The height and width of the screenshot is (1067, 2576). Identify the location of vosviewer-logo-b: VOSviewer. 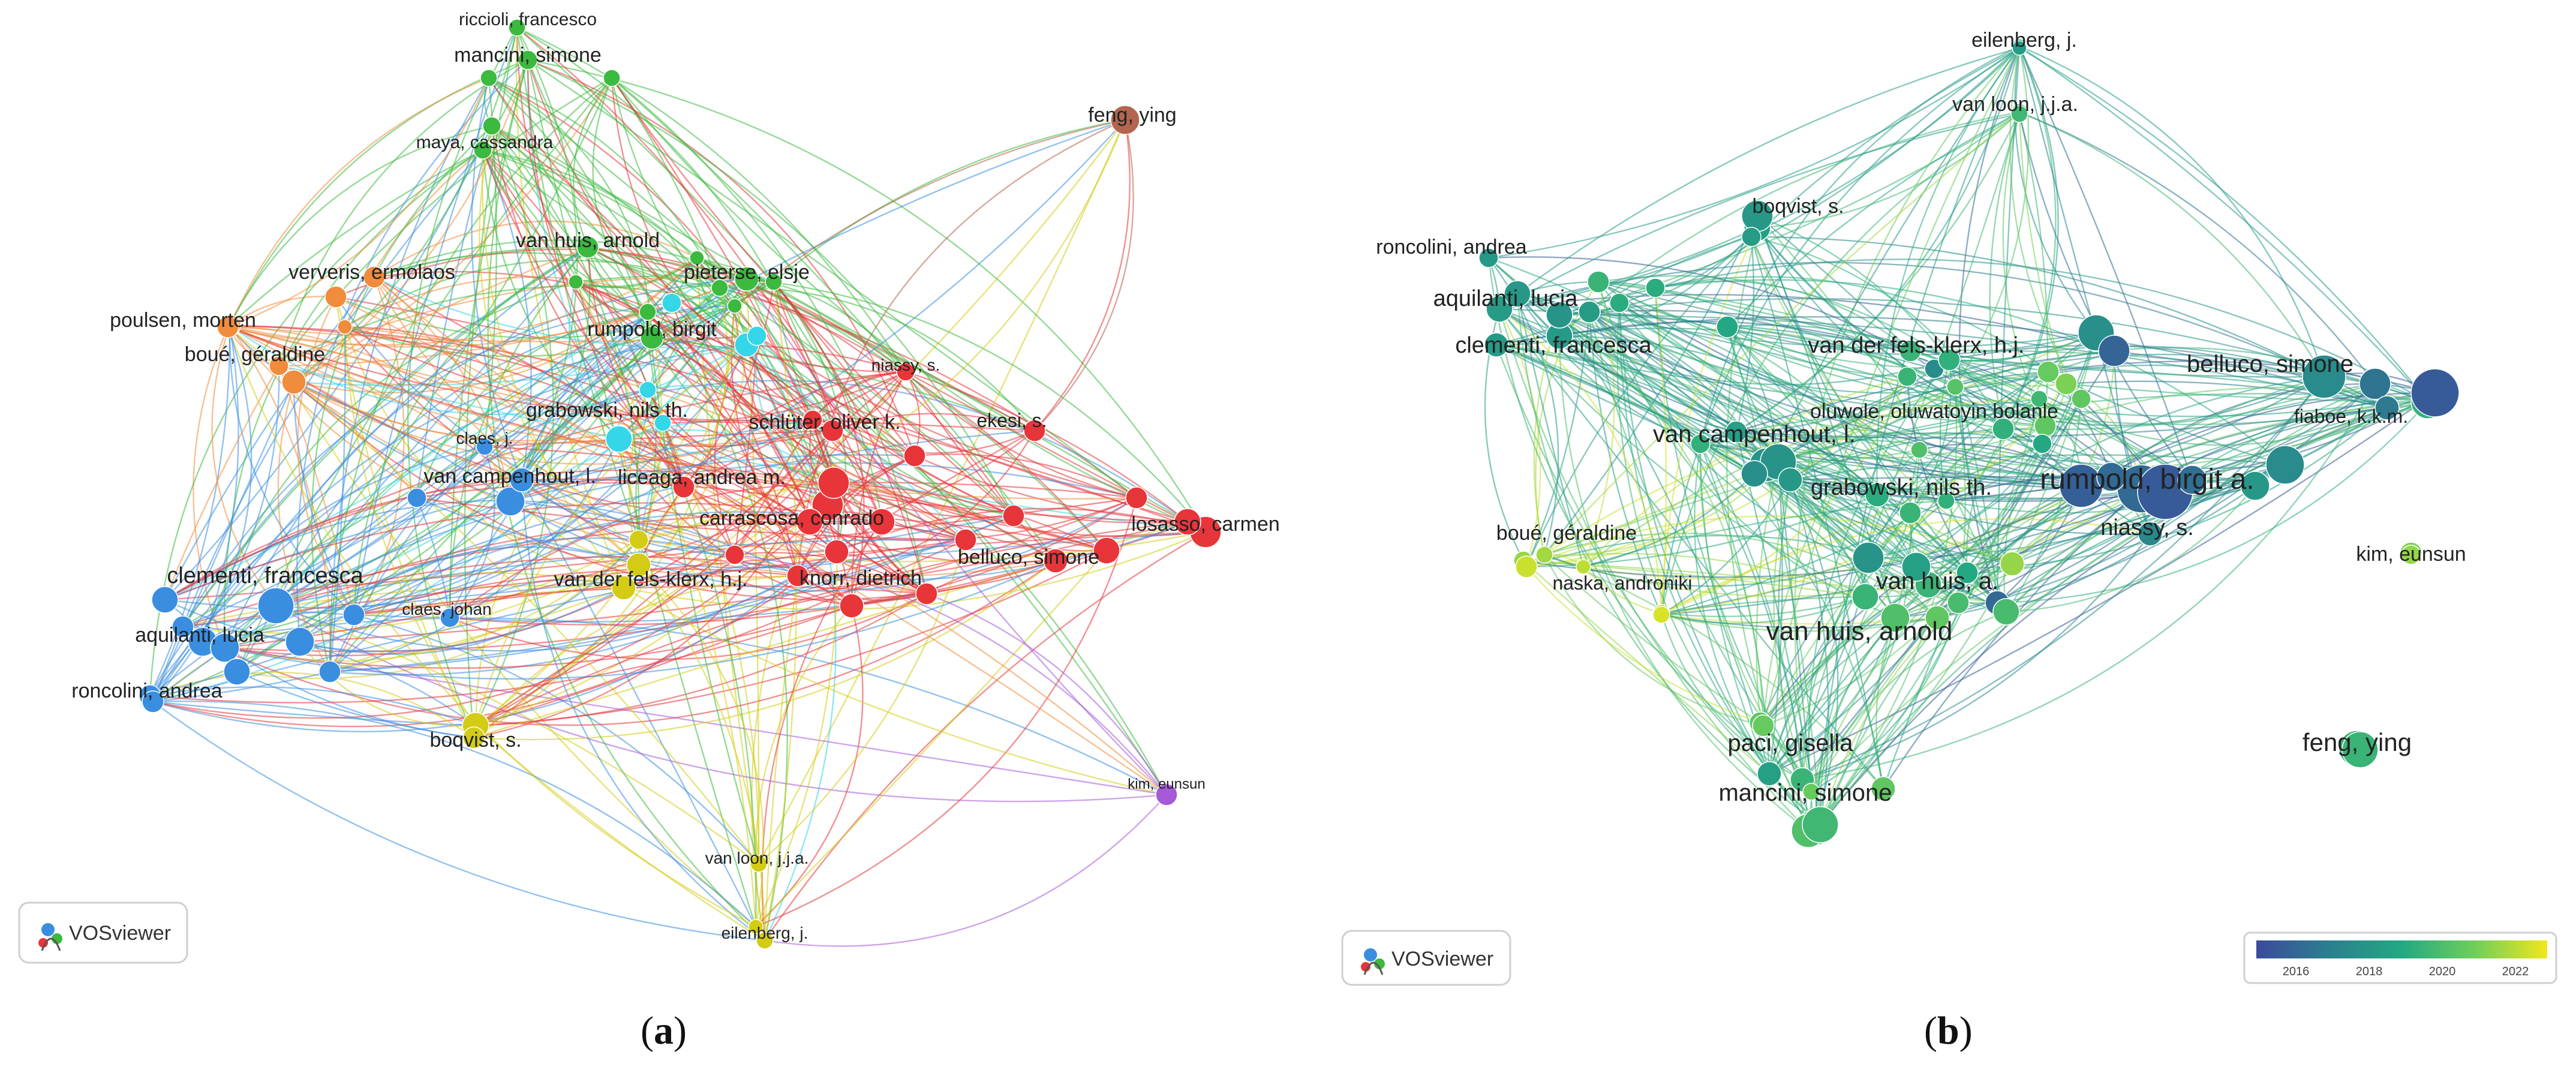
(1426, 958).